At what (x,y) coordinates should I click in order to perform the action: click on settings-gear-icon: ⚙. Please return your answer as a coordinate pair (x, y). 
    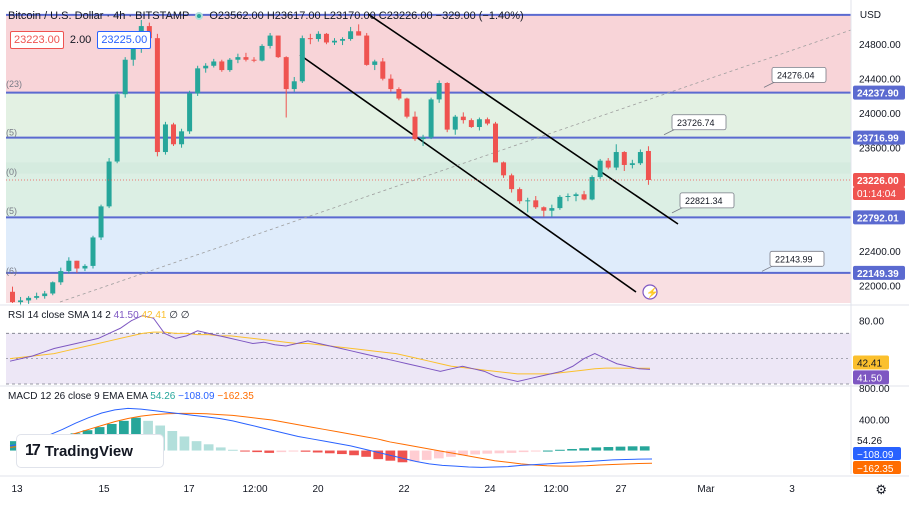
    Looking at the image, I should click on (881, 489).